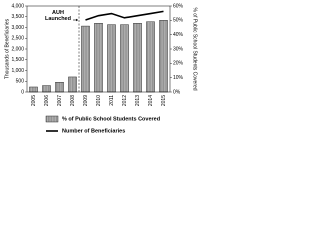 The width and height of the screenshot is (320, 240). What do you see at coordinates (7, 48) in the screenshot?
I see `y-axis-label: Thousands of Beneficiaries` at bounding box center [7, 48].